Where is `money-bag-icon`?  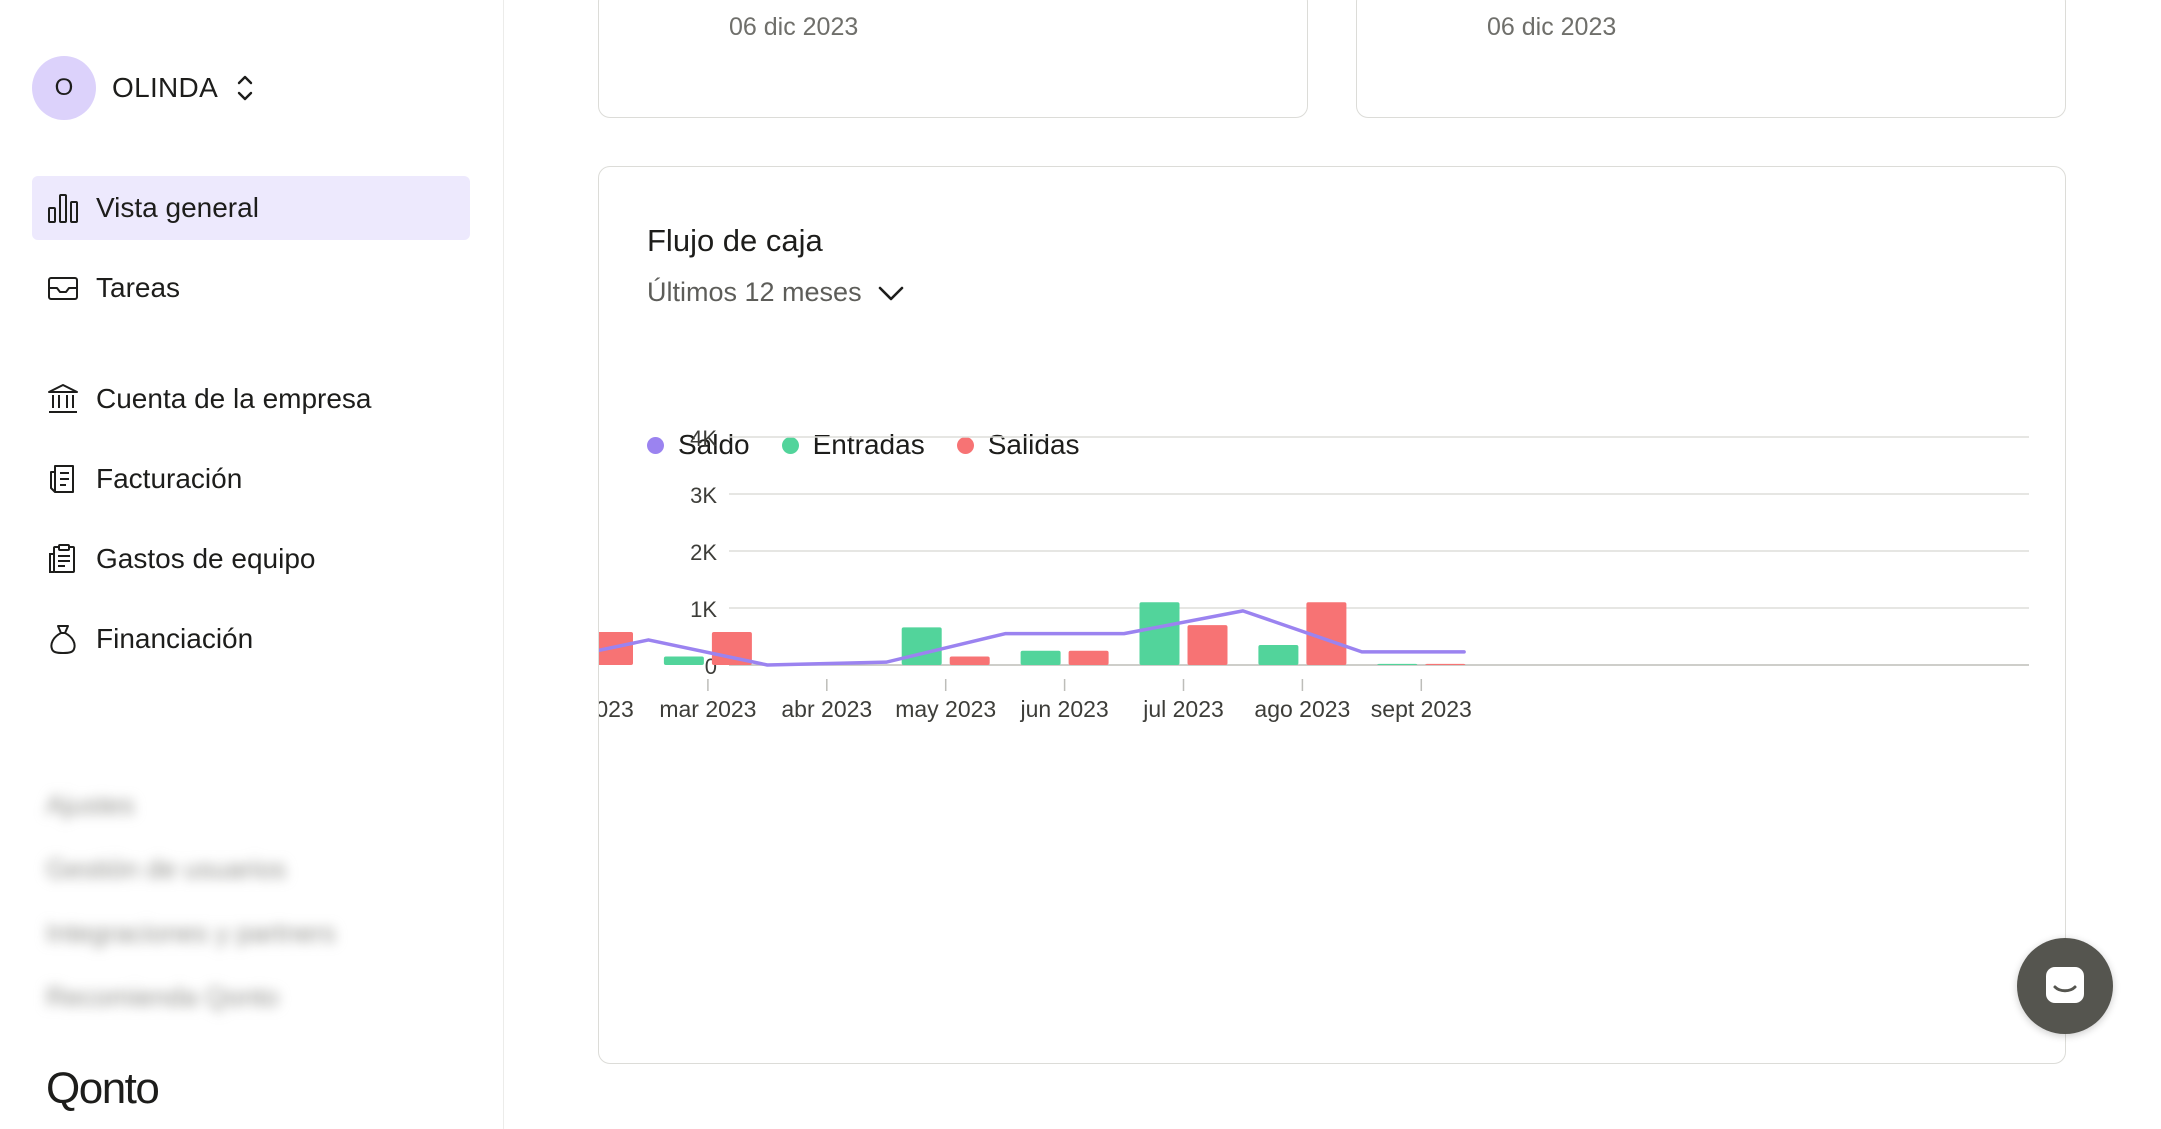
money-bag-icon is located at coordinates (63, 639).